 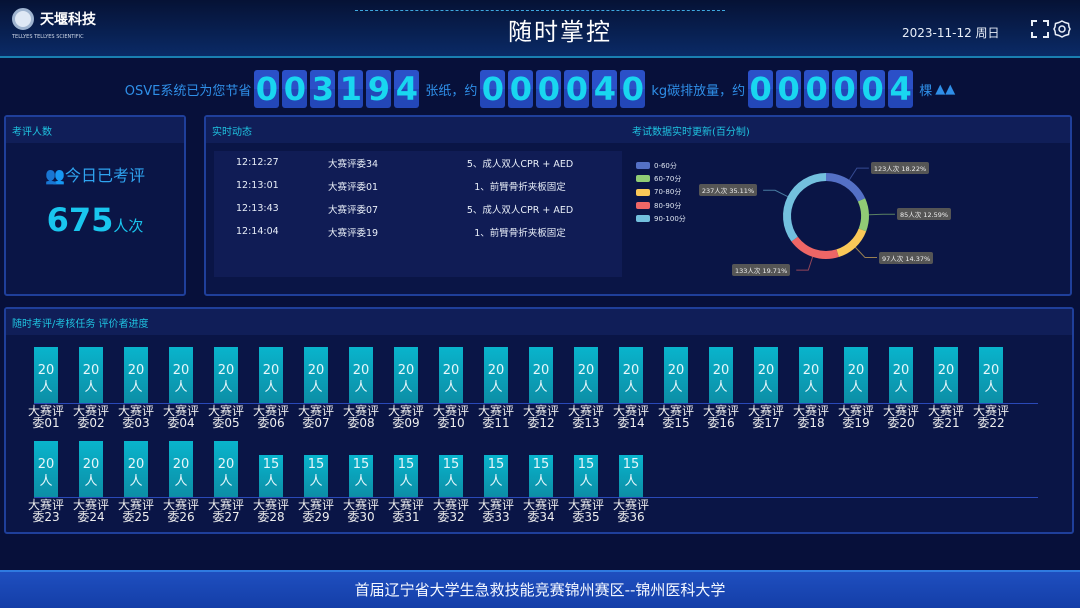 What do you see at coordinates (450, 417) in the screenshot?
I see `bar-label: 大赛评 委10` at bounding box center [450, 417].